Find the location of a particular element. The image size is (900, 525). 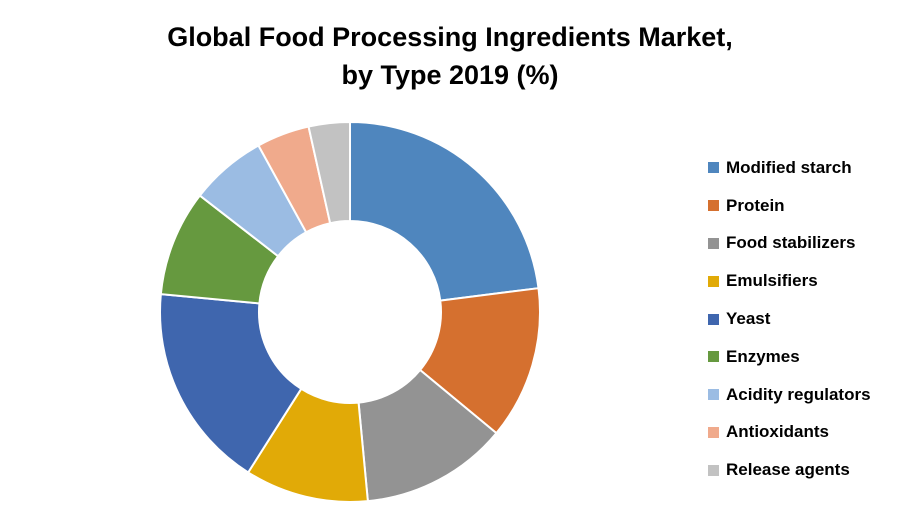

slice-release-agents is located at coordinates (329, 172).